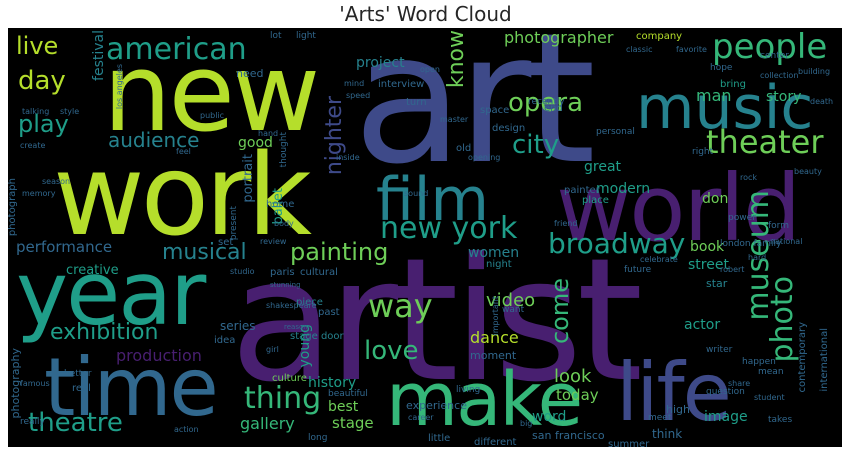 The image size is (851, 453). What do you see at coordinates (484, 157) in the screenshot?
I see `word-opening: opening` at bounding box center [484, 157].